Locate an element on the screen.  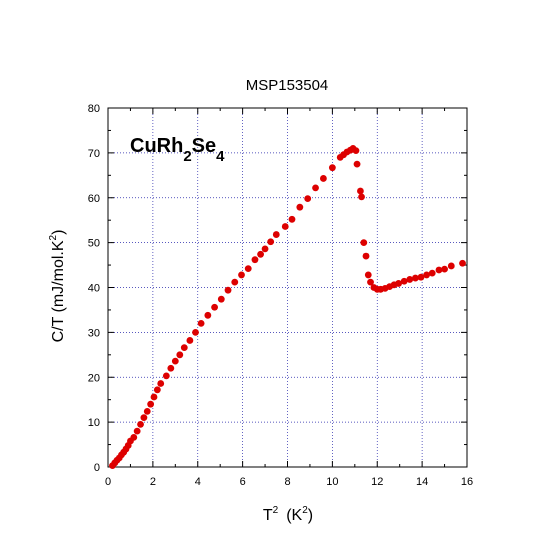
y-tick-label: 80 is located at coordinates (94, 109).